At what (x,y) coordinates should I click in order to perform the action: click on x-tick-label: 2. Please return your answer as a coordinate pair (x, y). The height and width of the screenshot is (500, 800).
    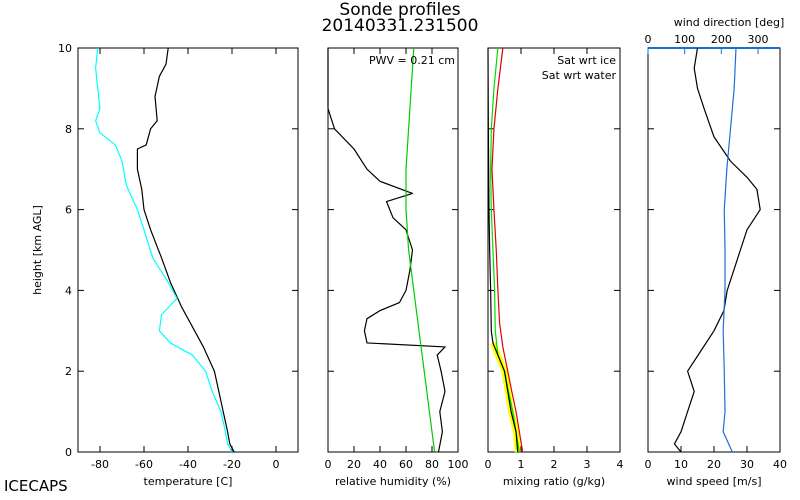
    Looking at the image, I should click on (554, 464).